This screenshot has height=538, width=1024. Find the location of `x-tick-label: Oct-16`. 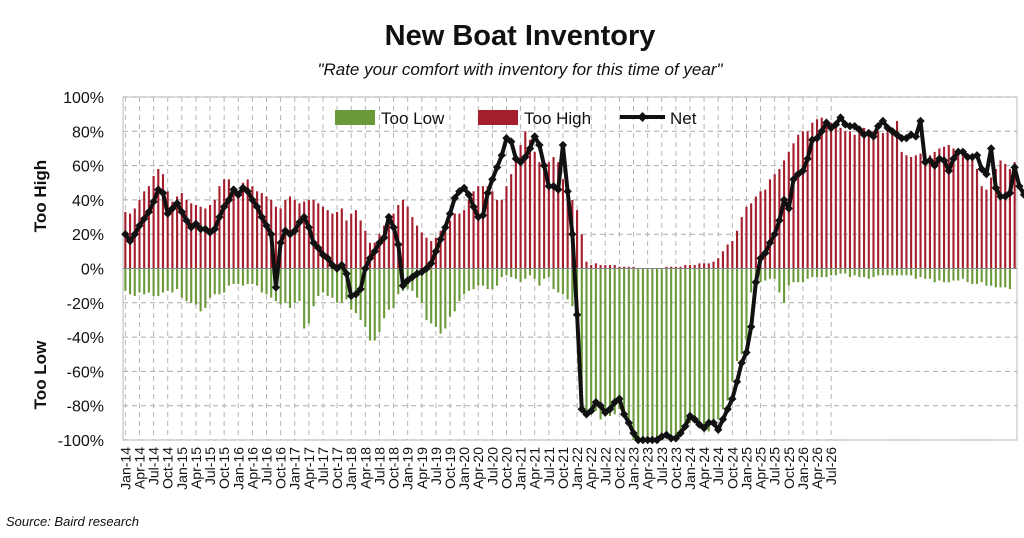

x-tick-label: Oct-16 is located at coordinates (281, 468).